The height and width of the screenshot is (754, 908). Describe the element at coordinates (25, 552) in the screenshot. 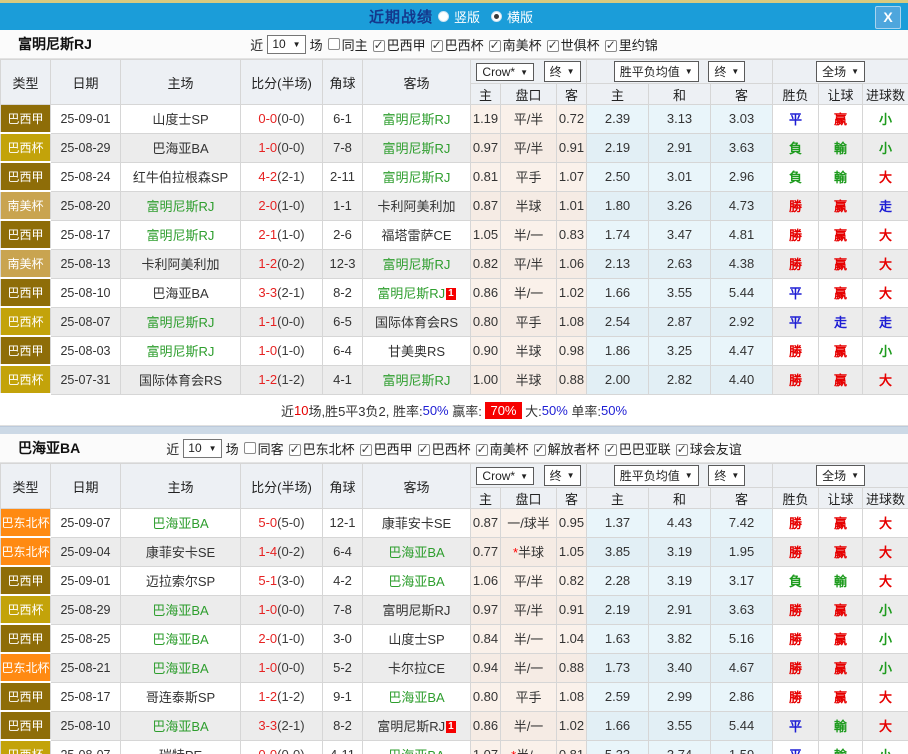

I see `match-type: 巴东北杯` at that location.